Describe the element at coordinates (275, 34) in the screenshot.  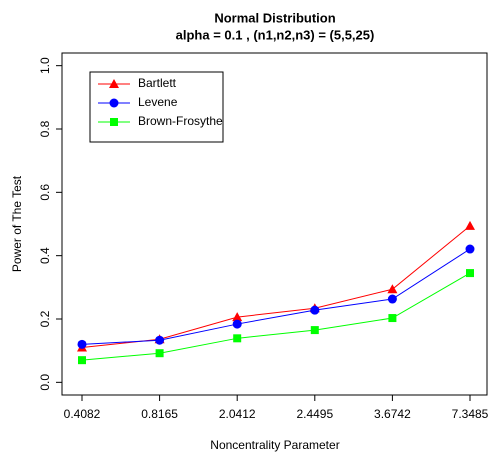
I see `chart-subtitle: alpha = 0.1 , (n1,n2,n3) = (5,5,25)` at that location.